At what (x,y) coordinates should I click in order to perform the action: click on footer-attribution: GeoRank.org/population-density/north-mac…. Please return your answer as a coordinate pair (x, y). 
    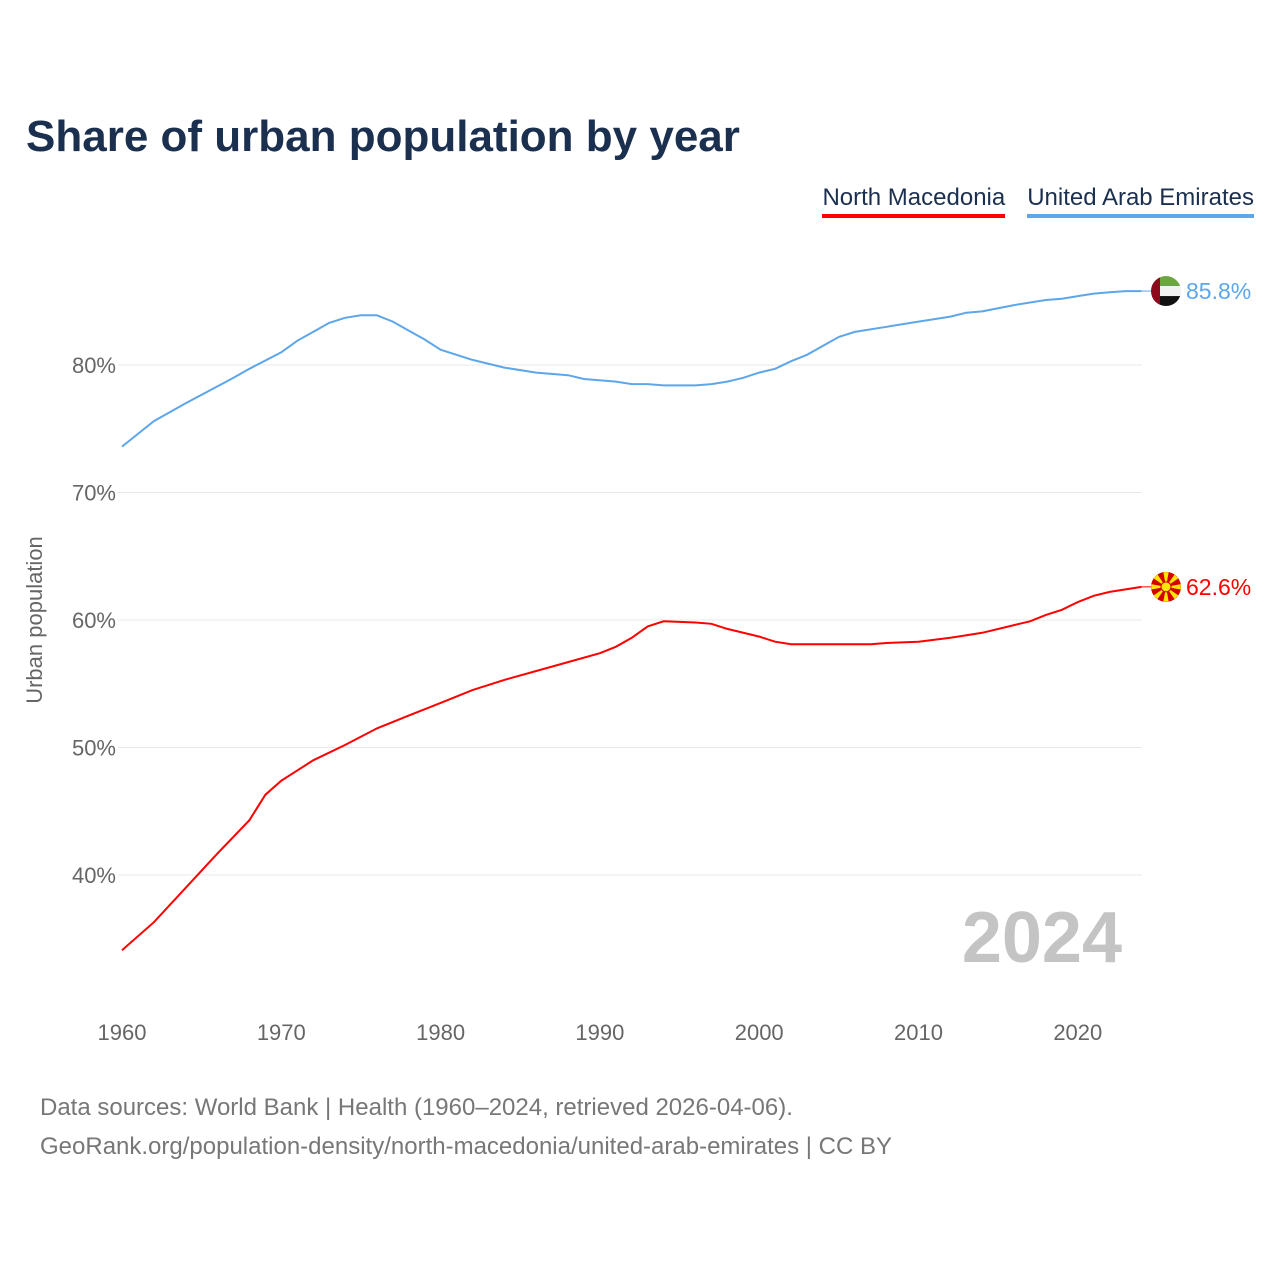
    Looking at the image, I should click on (466, 1146).